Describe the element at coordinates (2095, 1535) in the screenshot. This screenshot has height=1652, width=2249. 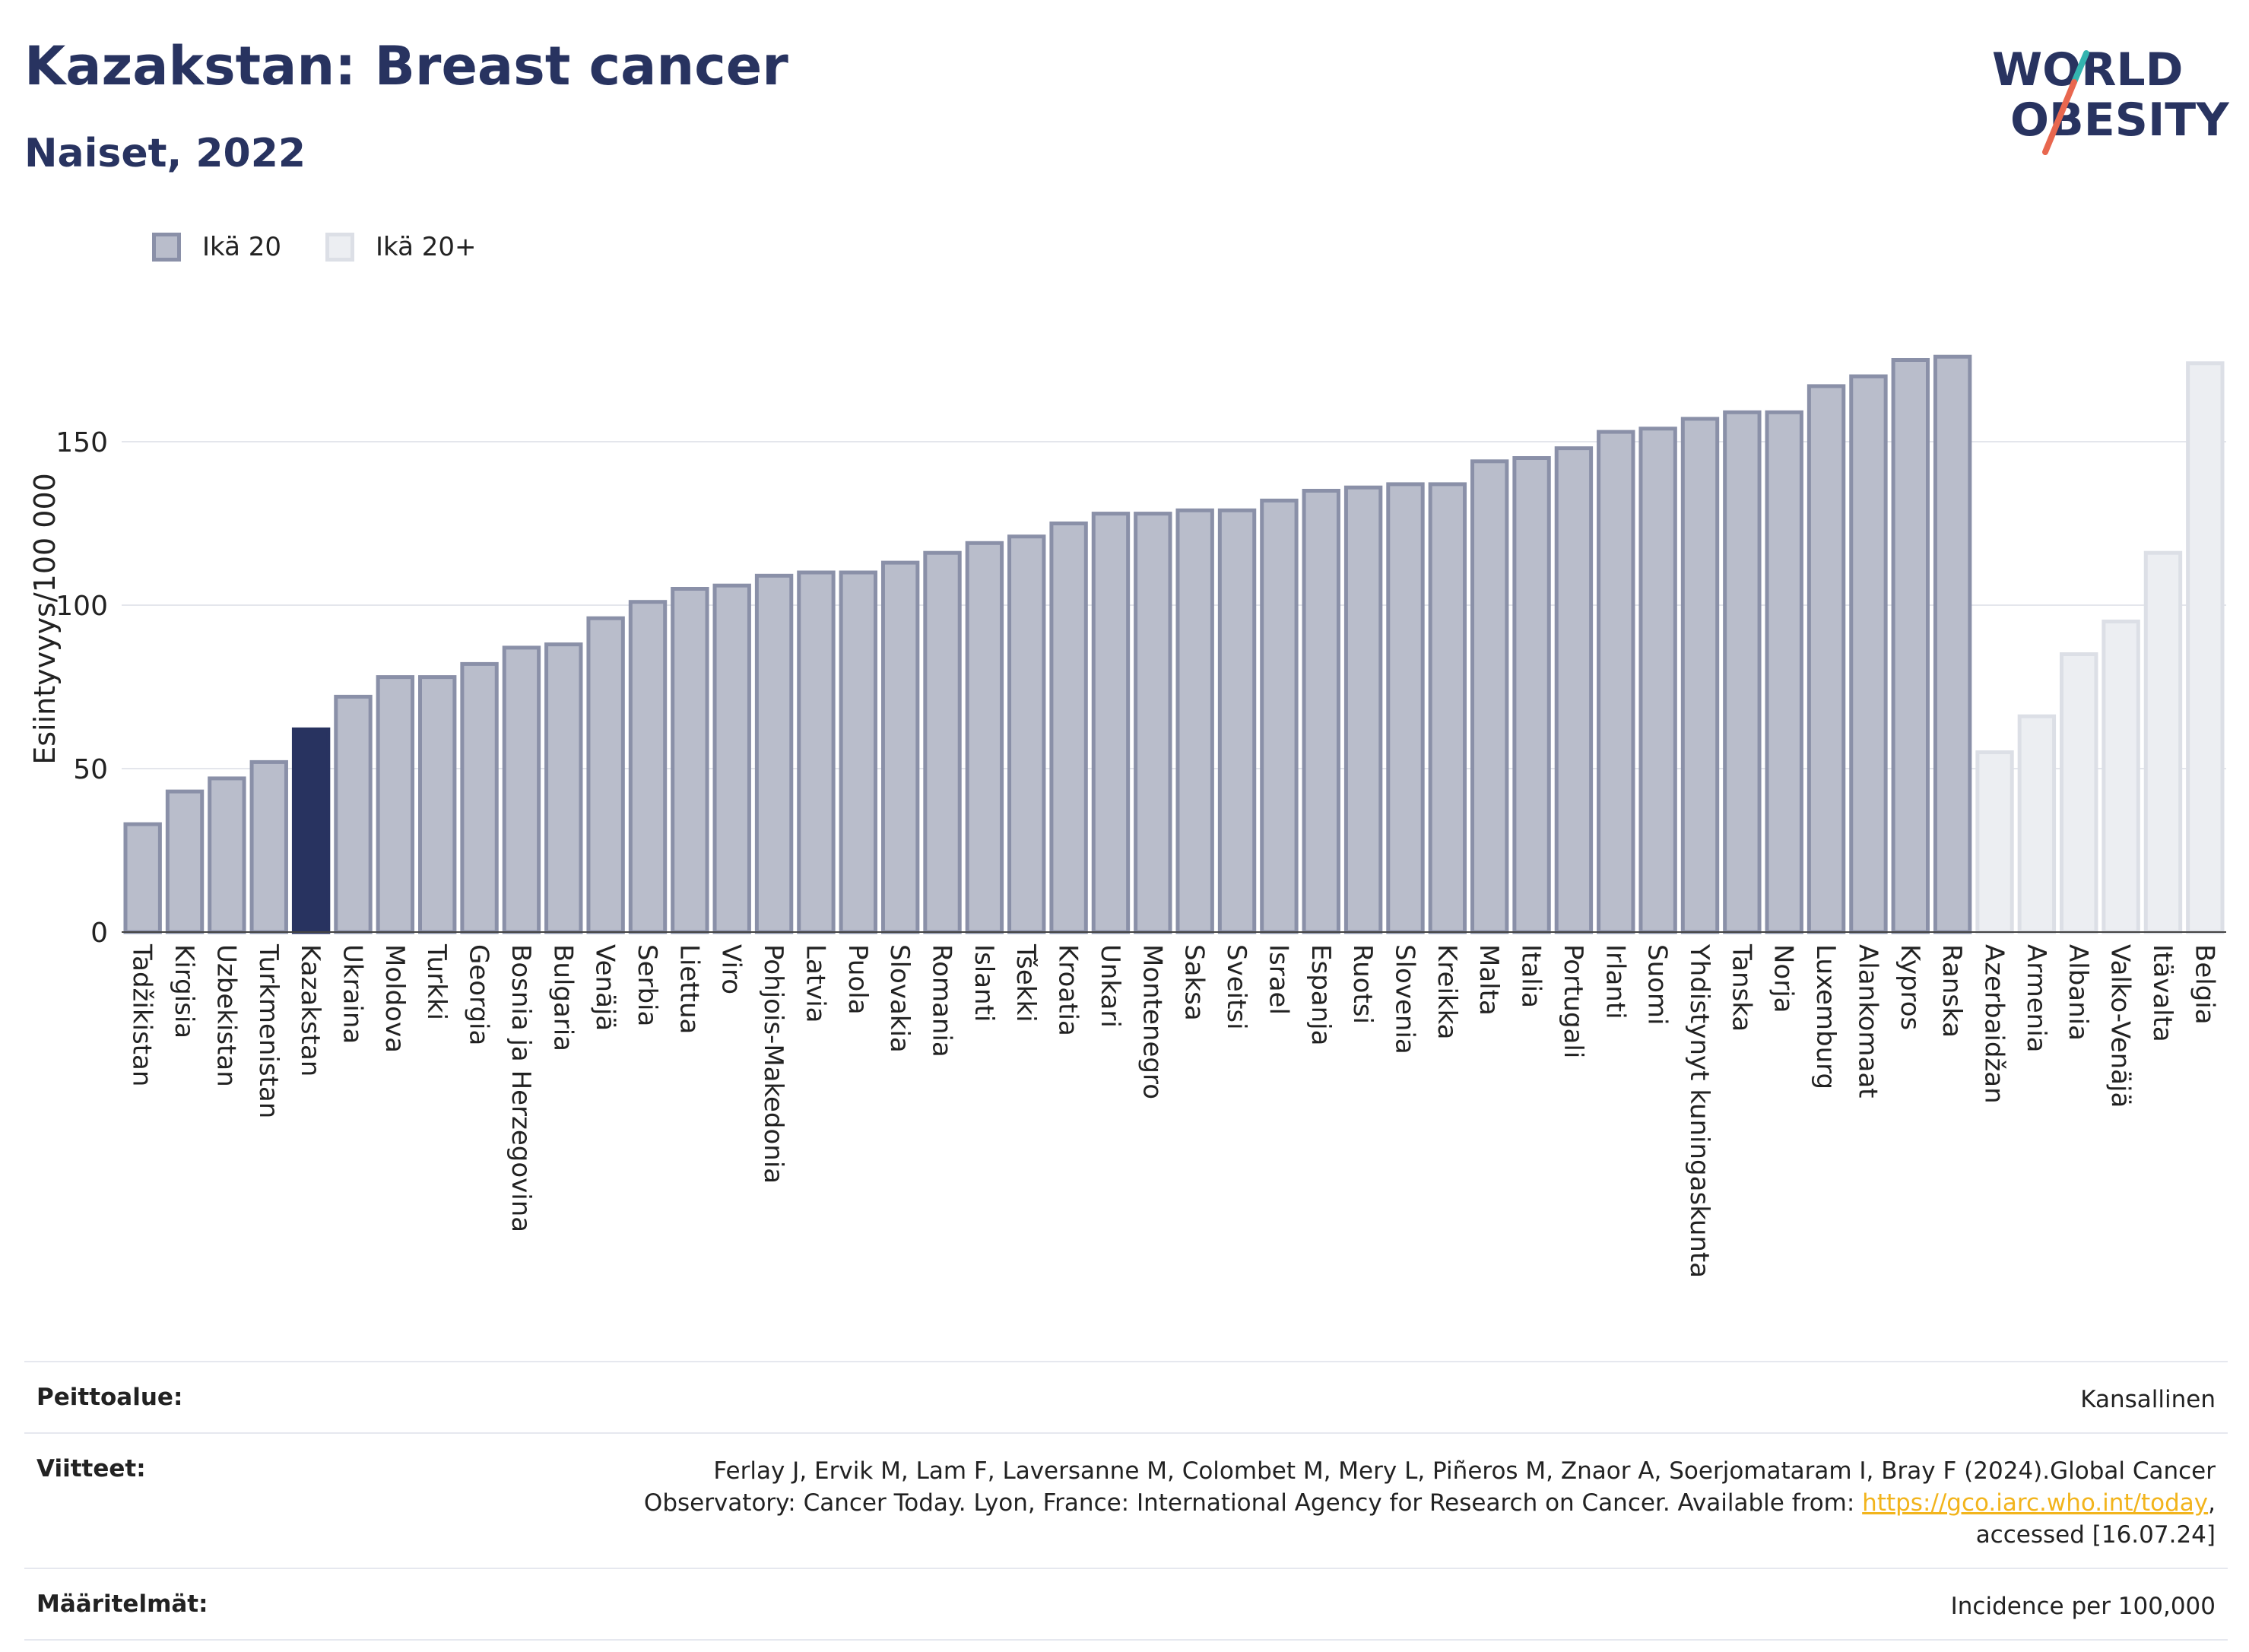
I see `references-line3: accessed [16.07.24]` at that location.